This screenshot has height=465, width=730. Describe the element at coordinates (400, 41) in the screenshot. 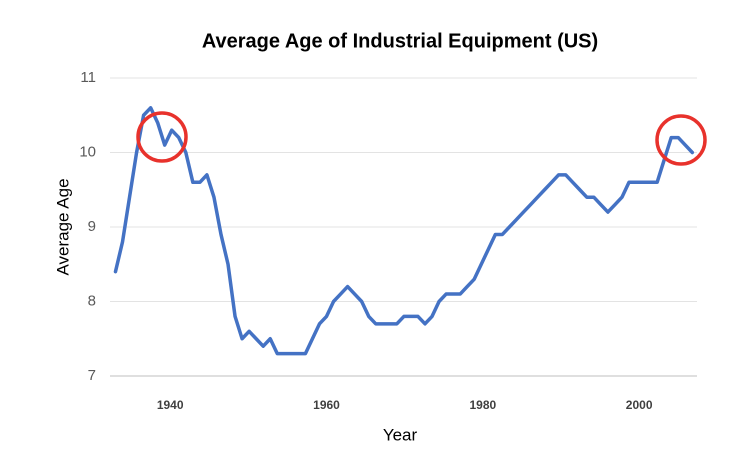

I see `chart-title: Average Age of Industrial Equipment (US)` at that location.